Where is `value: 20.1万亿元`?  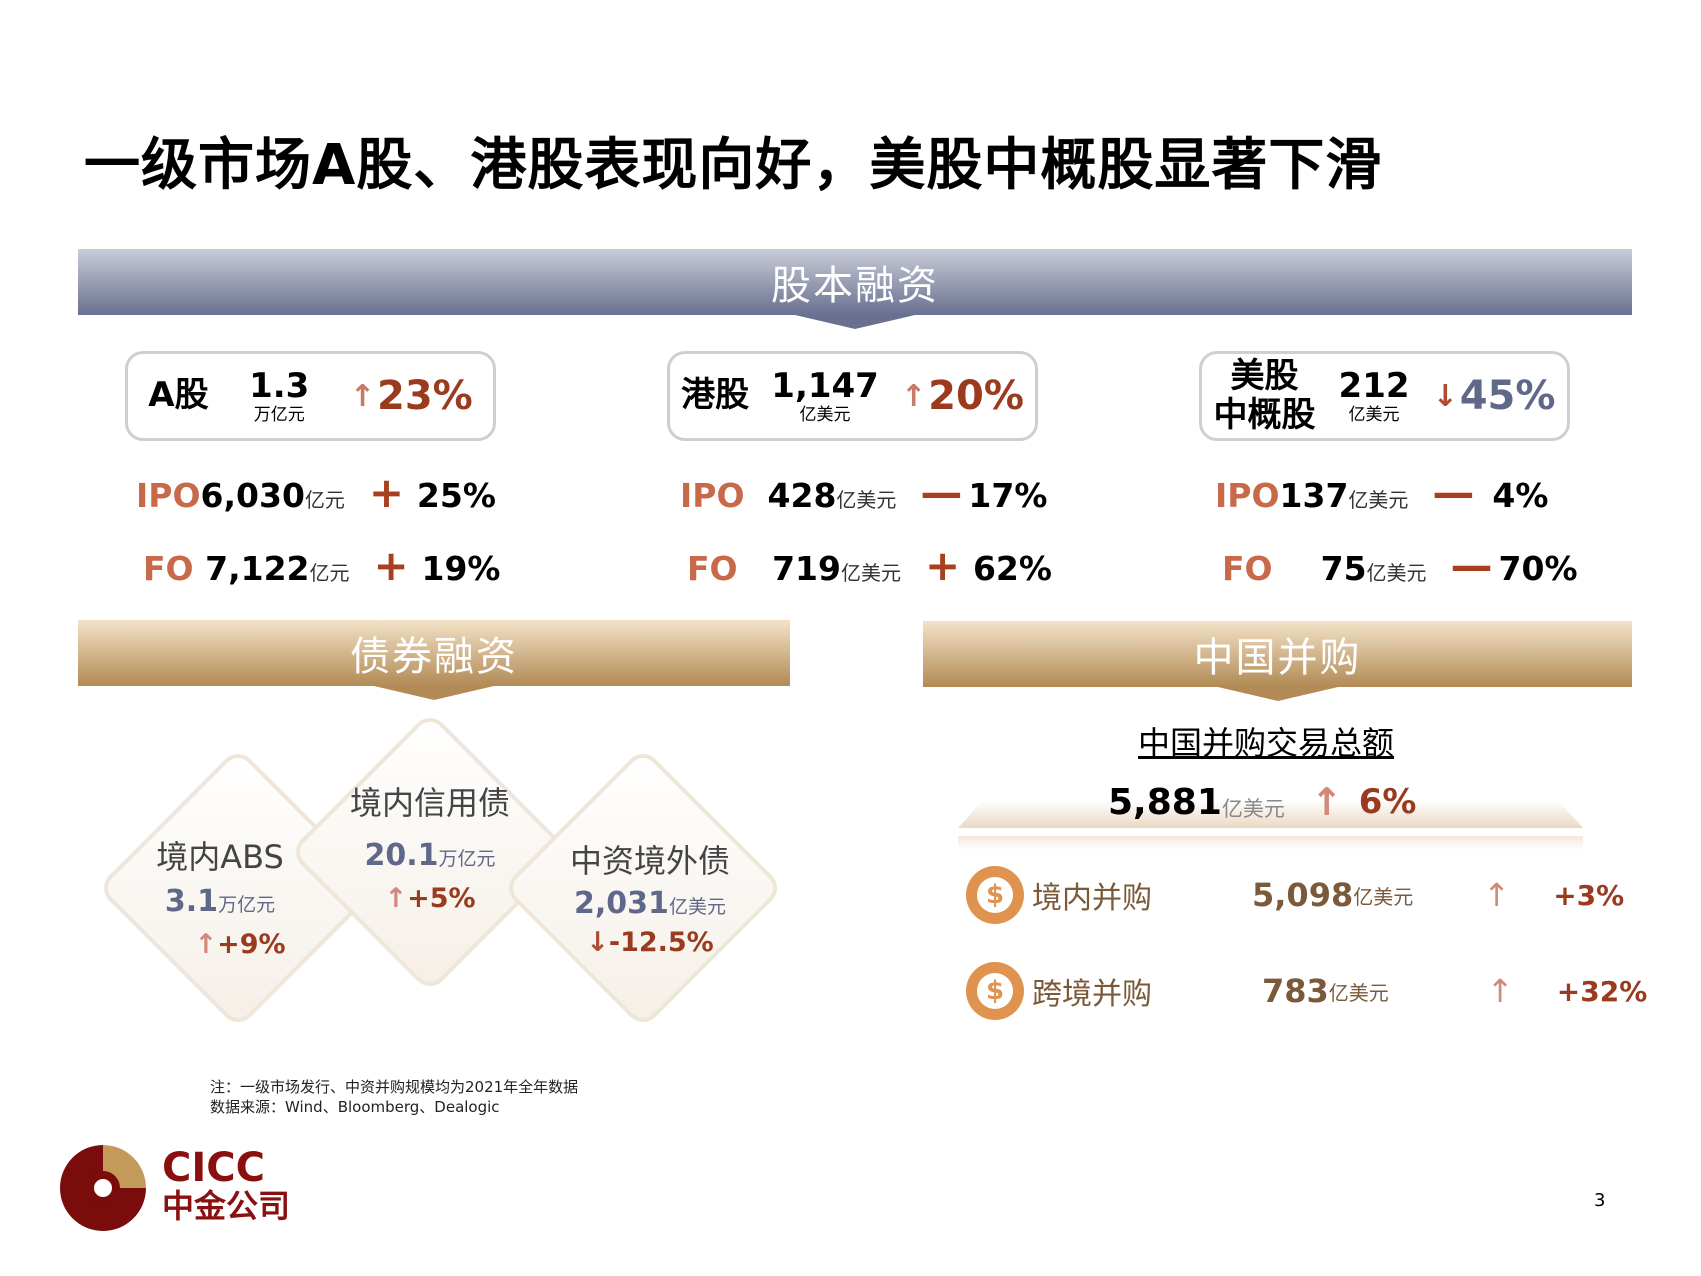 value: 20.1万亿元 is located at coordinates (430, 855).